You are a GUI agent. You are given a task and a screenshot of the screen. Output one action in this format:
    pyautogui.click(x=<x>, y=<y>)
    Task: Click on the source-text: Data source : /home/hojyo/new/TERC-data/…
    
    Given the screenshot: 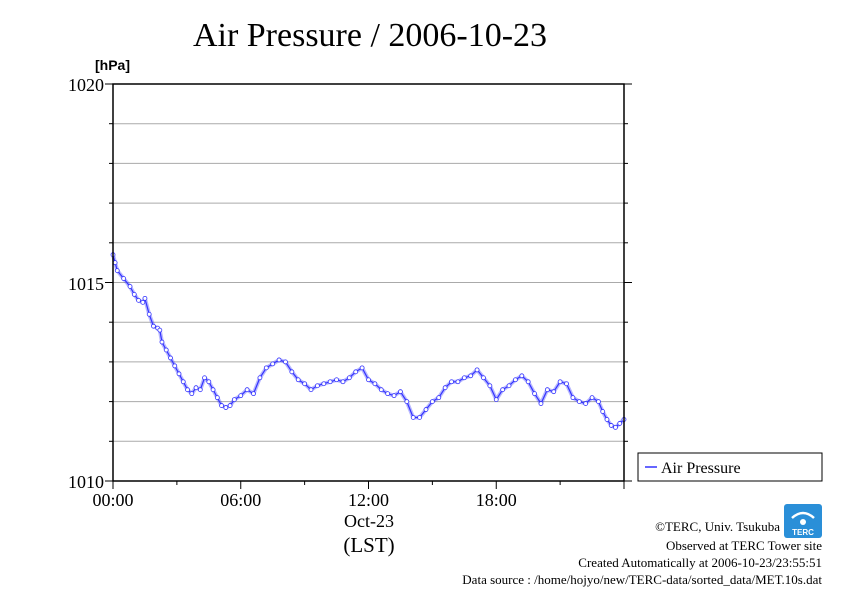 What is the action you would take?
    pyautogui.click(x=642, y=579)
    